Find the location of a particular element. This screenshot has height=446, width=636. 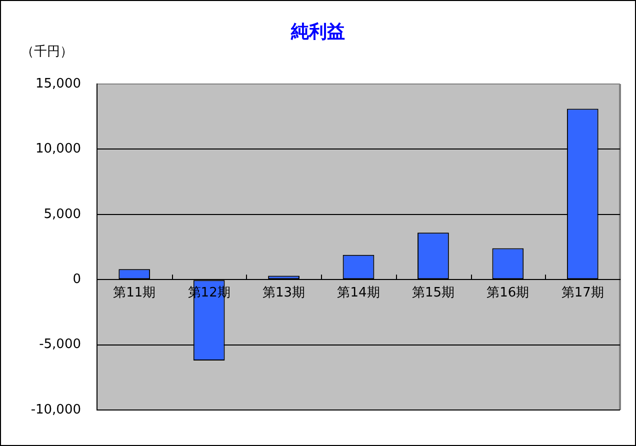

y-tick-label: 5,000 is located at coordinates (62, 214).